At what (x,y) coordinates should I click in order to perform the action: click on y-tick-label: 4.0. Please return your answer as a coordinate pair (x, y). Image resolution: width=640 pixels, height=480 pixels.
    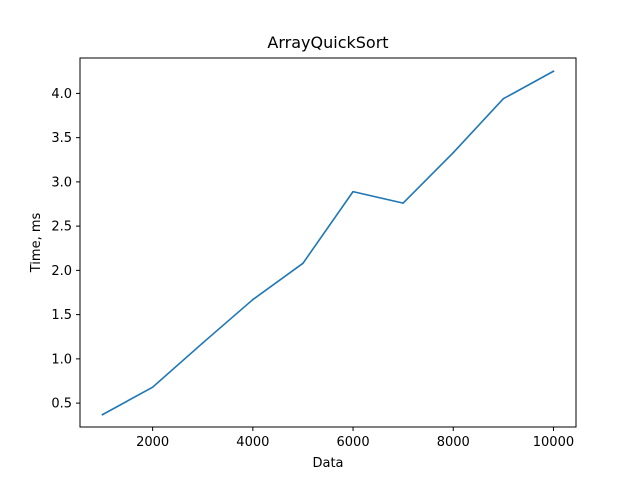
    Looking at the image, I should click on (61, 94).